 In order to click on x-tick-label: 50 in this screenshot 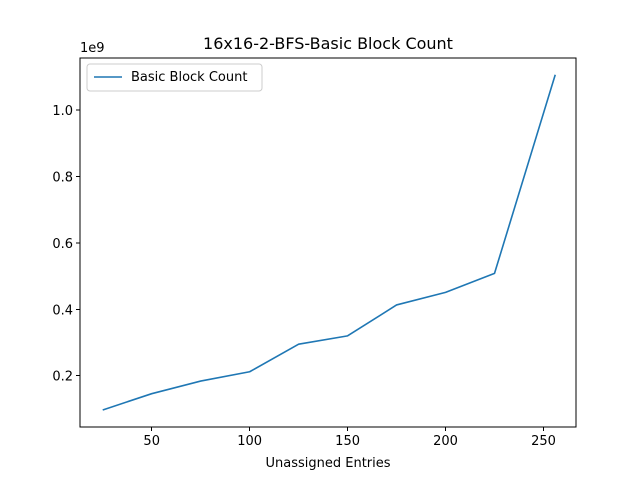, I will do `click(151, 441)`.